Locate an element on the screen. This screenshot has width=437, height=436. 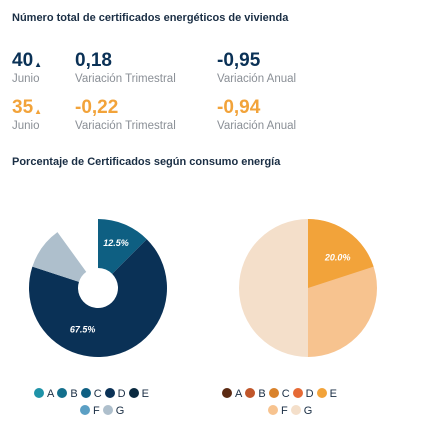
stat-value: -0,22 is located at coordinates (97, 107).